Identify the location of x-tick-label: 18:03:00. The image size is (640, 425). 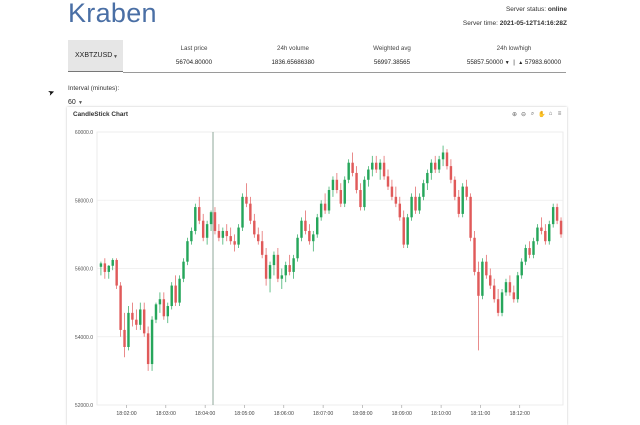
(166, 414).